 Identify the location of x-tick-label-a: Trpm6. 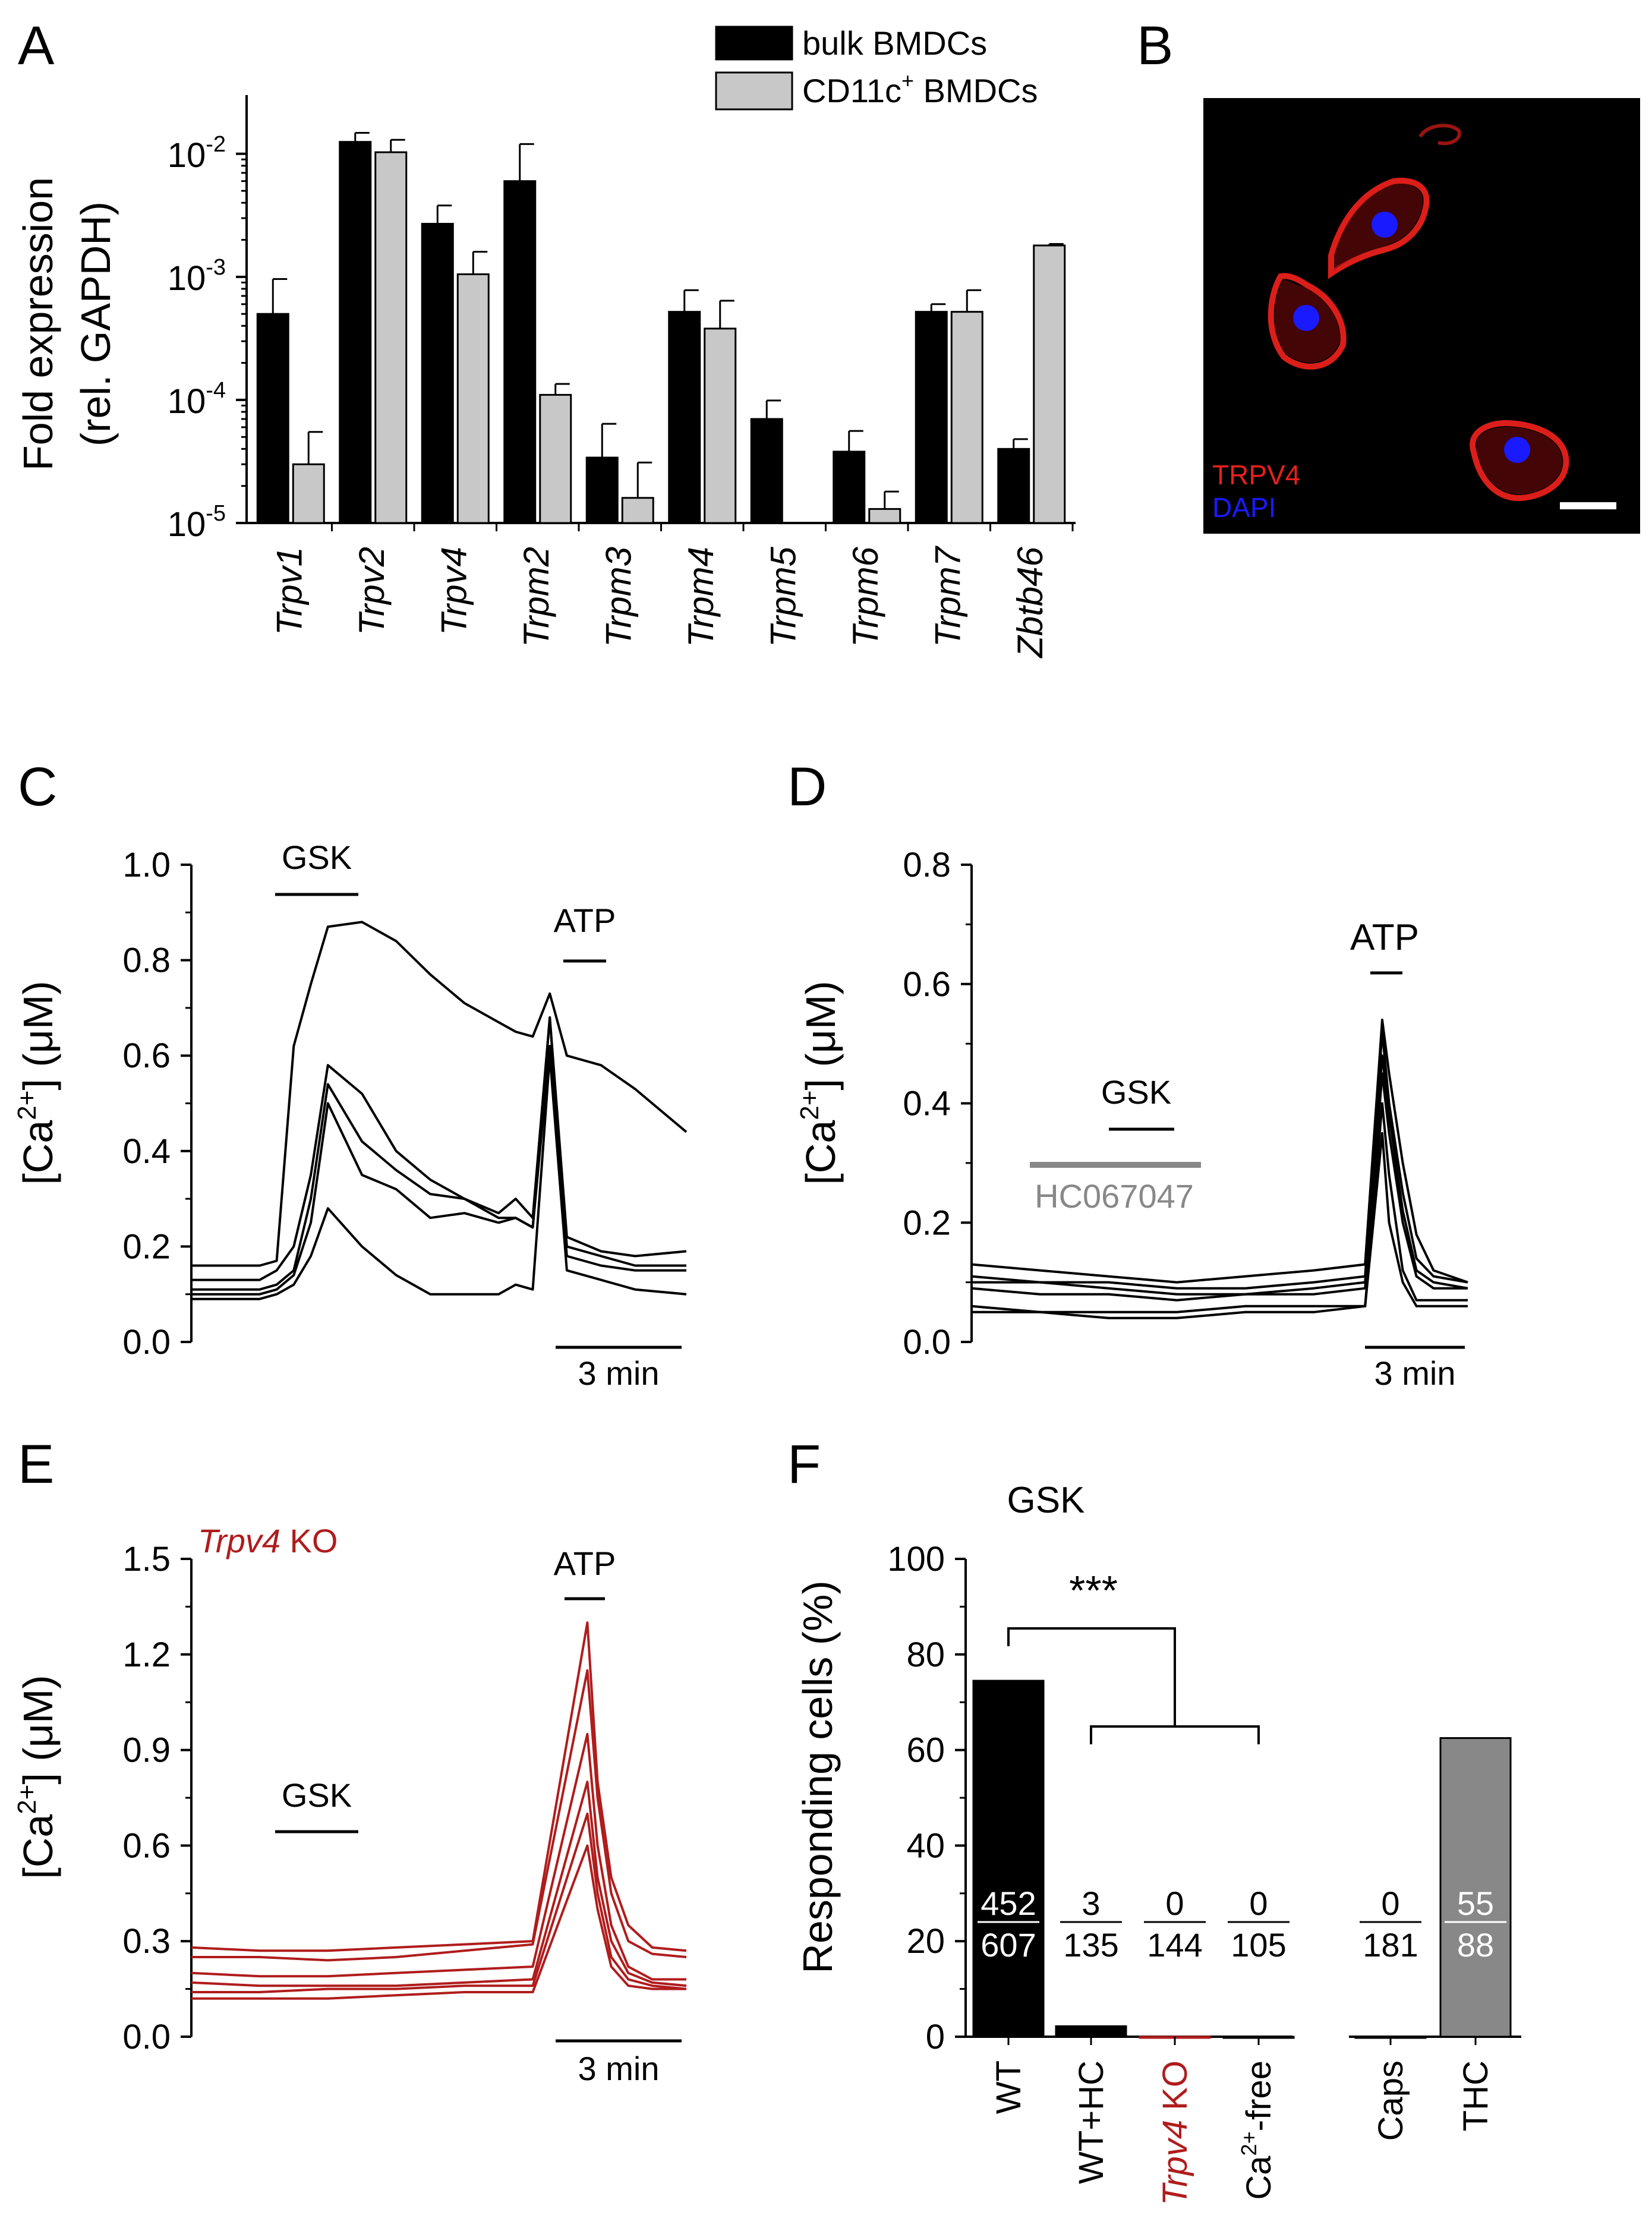
(865, 596).